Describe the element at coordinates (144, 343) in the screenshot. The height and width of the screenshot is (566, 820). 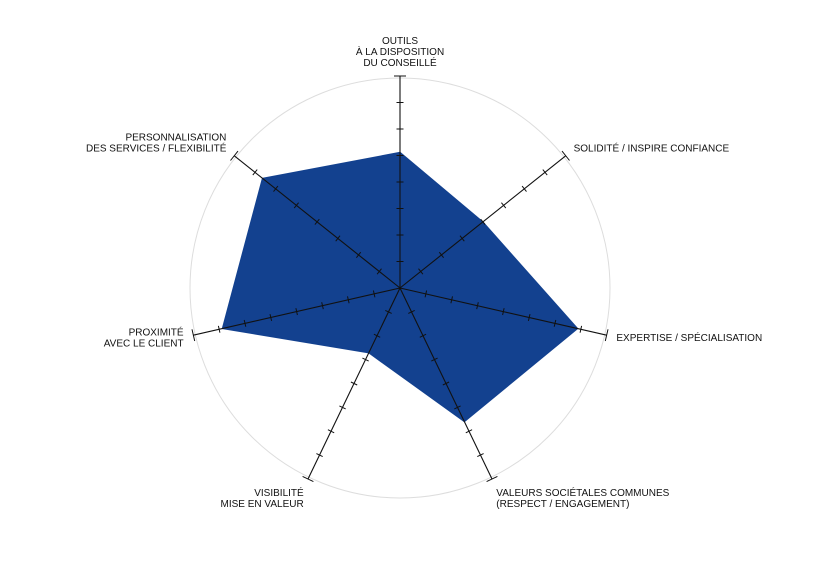
I see `axis-label-line: AVEC LE CLIENT` at that location.